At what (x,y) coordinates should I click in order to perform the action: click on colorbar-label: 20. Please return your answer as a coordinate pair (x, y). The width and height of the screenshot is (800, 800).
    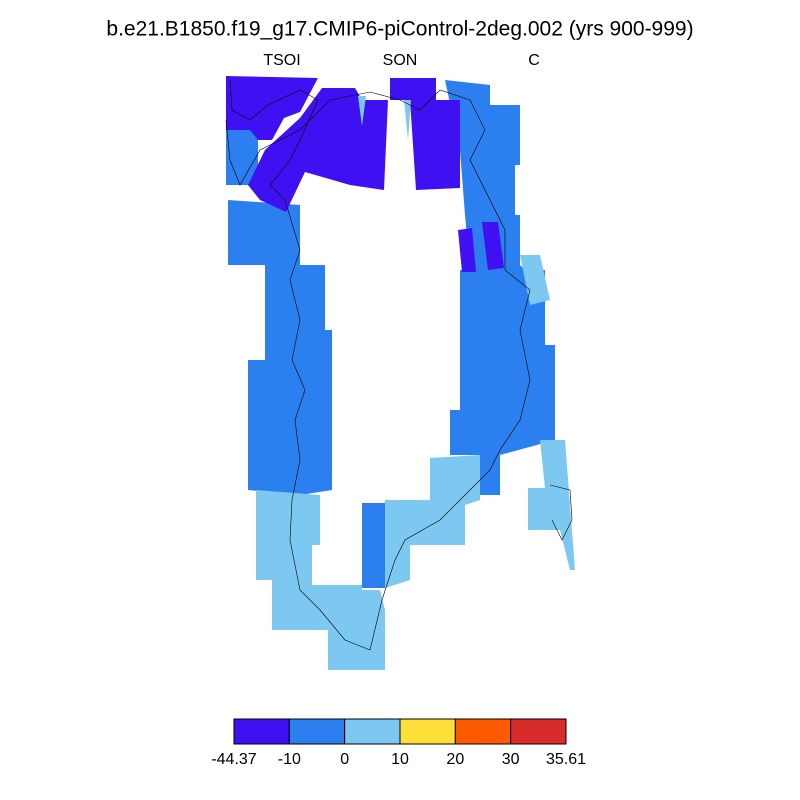
    Looking at the image, I should click on (455, 759).